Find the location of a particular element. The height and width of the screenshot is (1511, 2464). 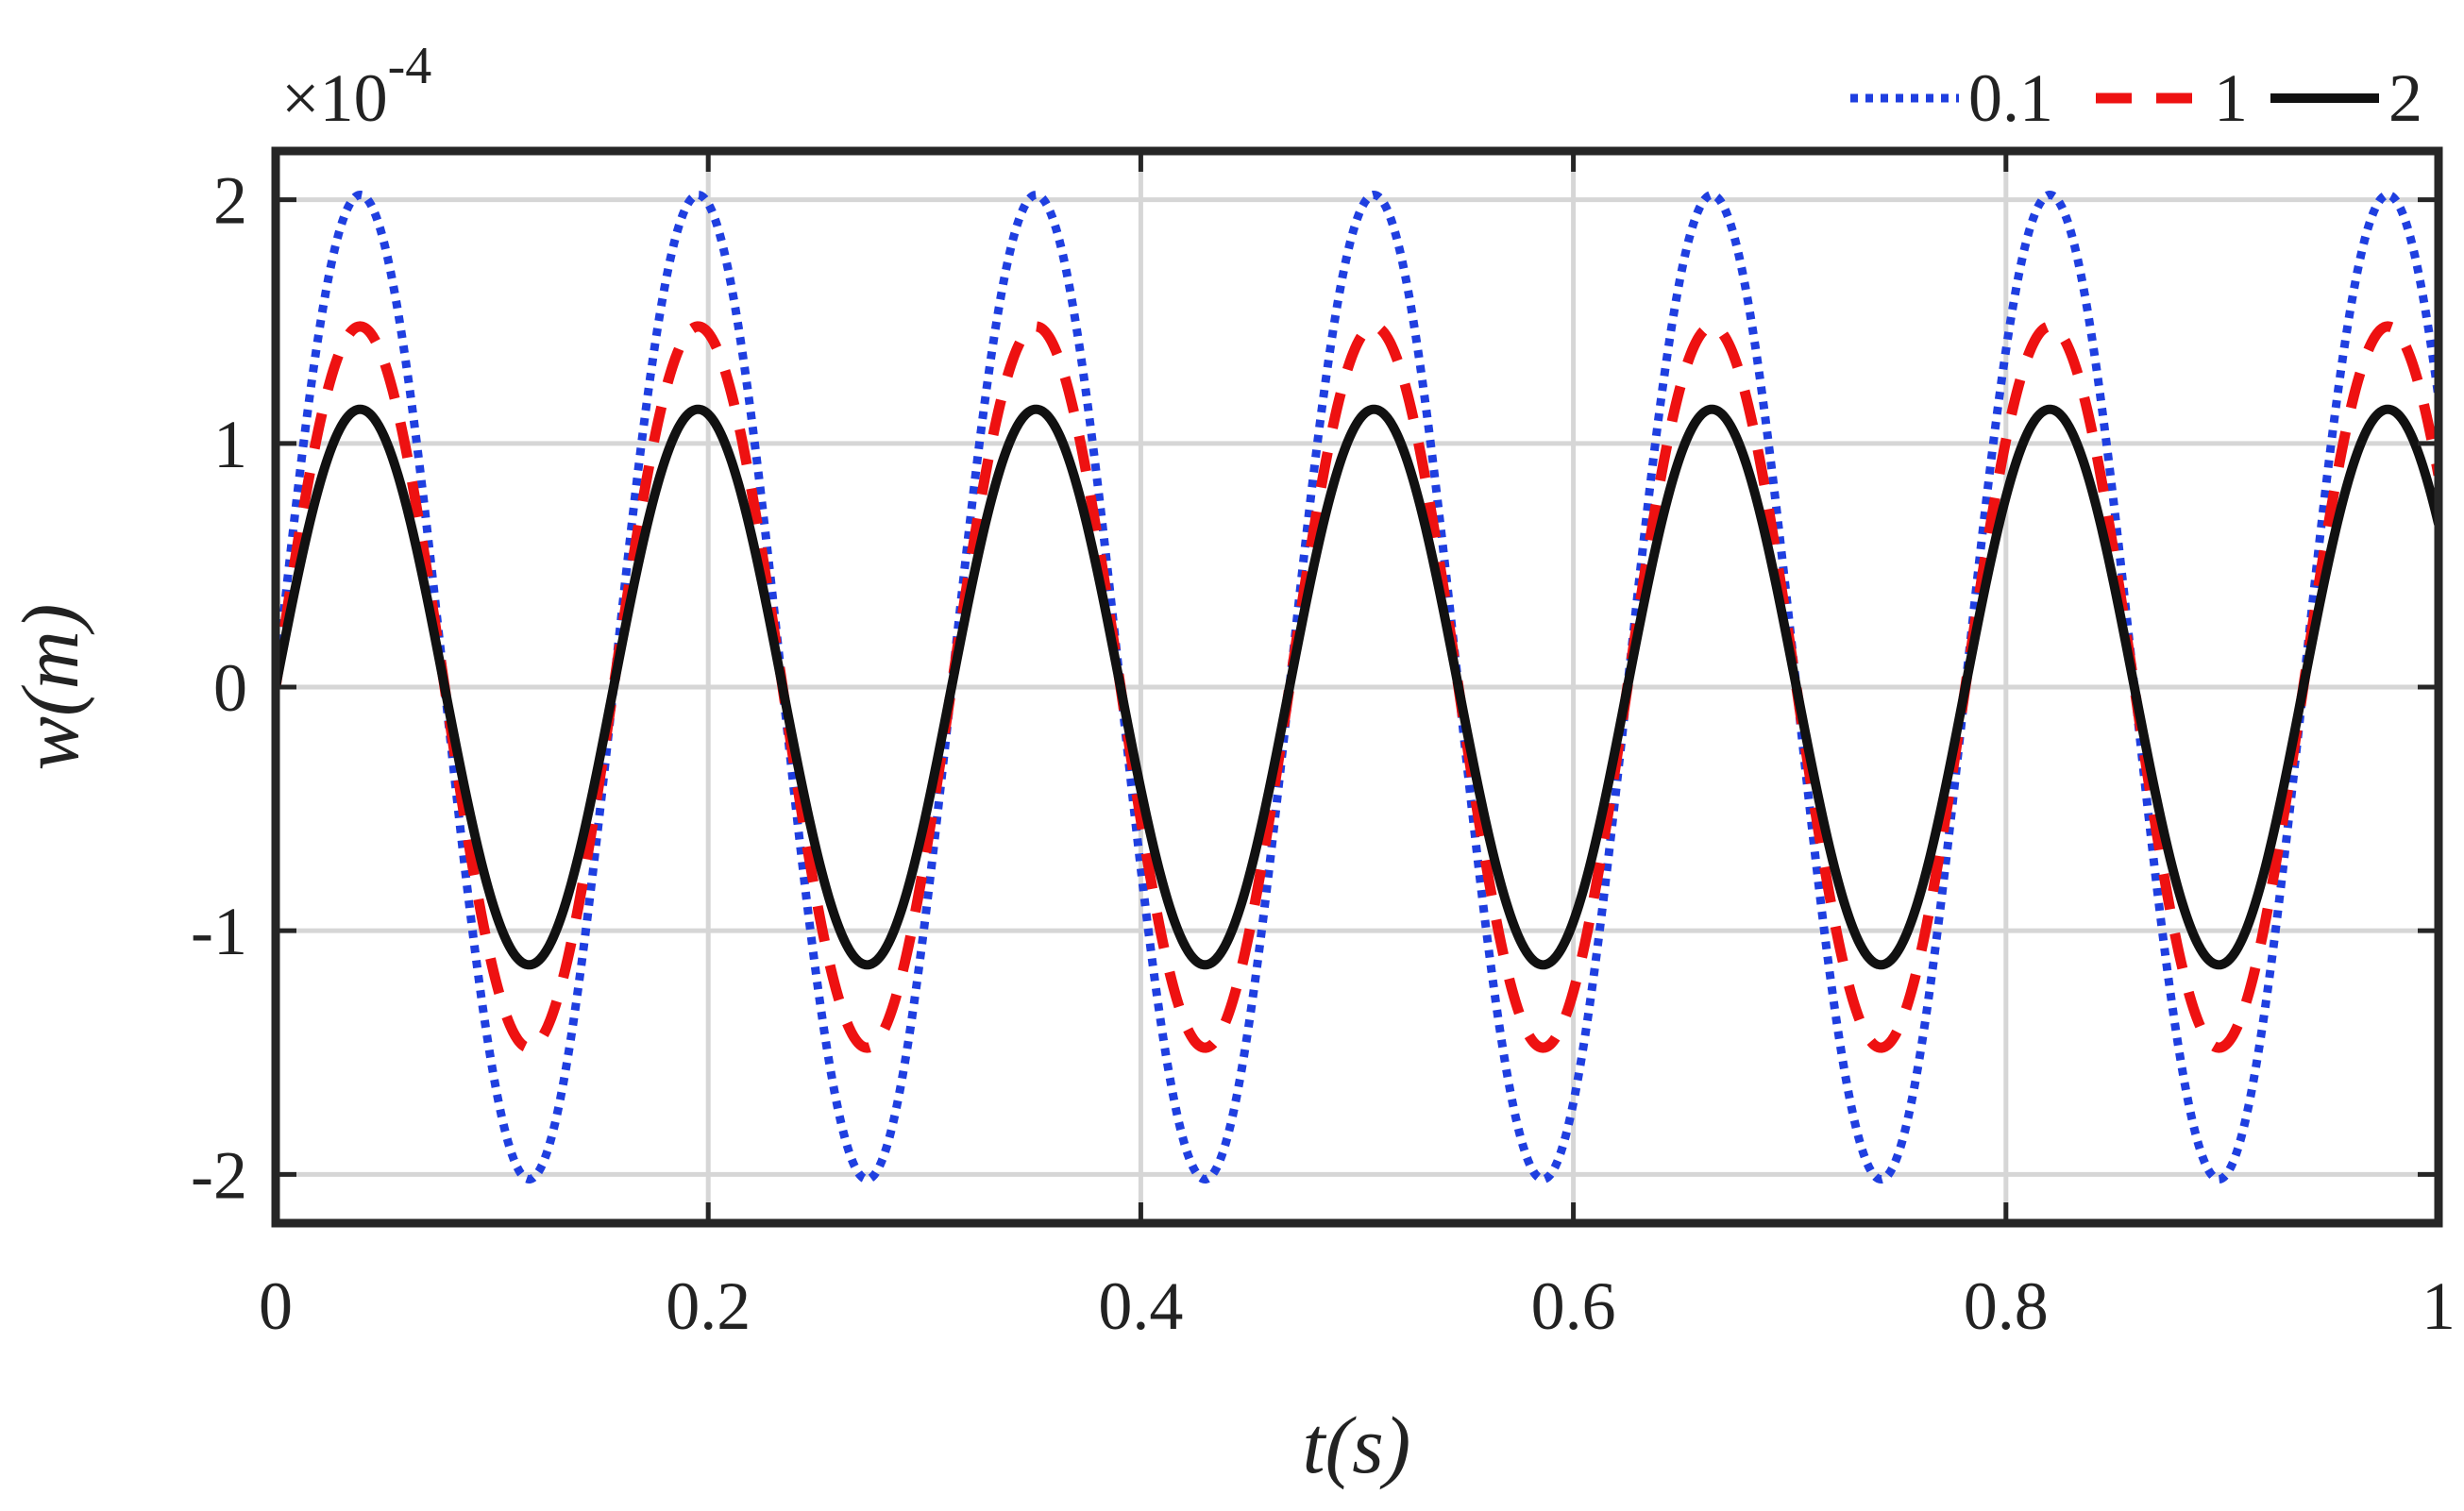

y-multiplier: ×10⁻⁴ is located at coordinates (356, 86).